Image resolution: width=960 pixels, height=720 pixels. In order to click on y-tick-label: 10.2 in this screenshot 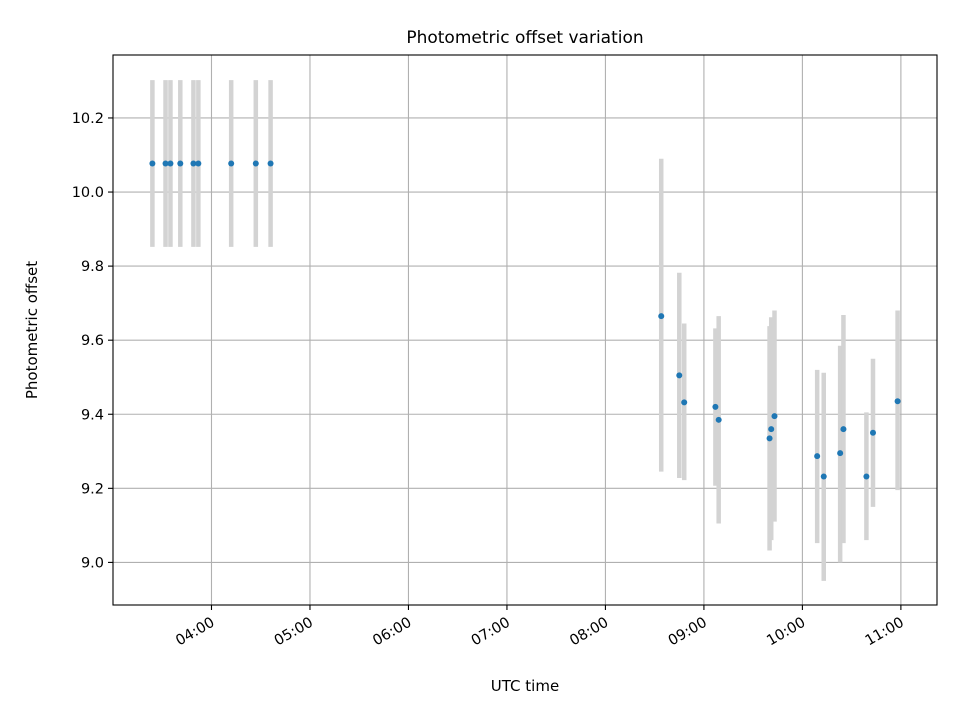, I will do `click(88, 119)`.